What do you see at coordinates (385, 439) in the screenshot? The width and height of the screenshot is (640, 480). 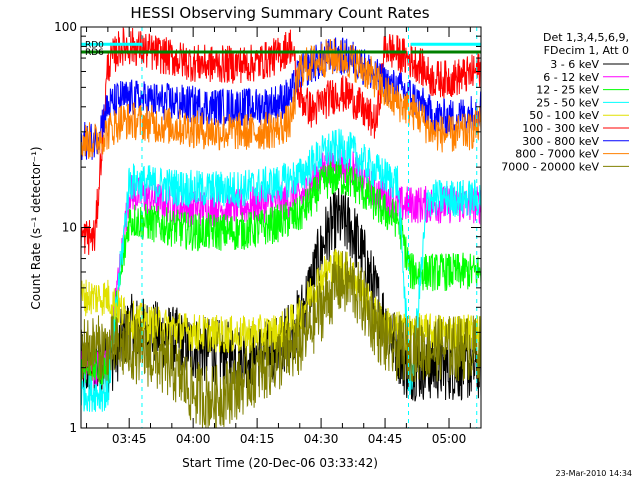 I see `x-tick-label-5: 04:45` at bounding box center [385, 439].